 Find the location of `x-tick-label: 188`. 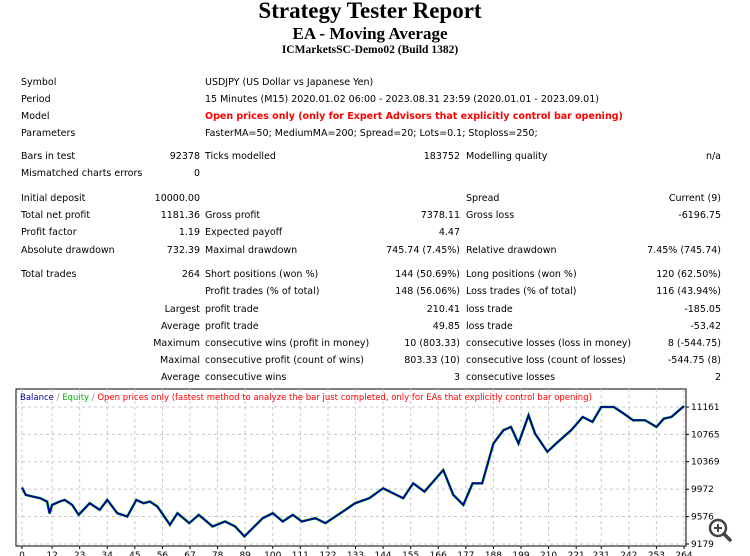

x-tick-label: 188 is located at coordinates (493, 553).